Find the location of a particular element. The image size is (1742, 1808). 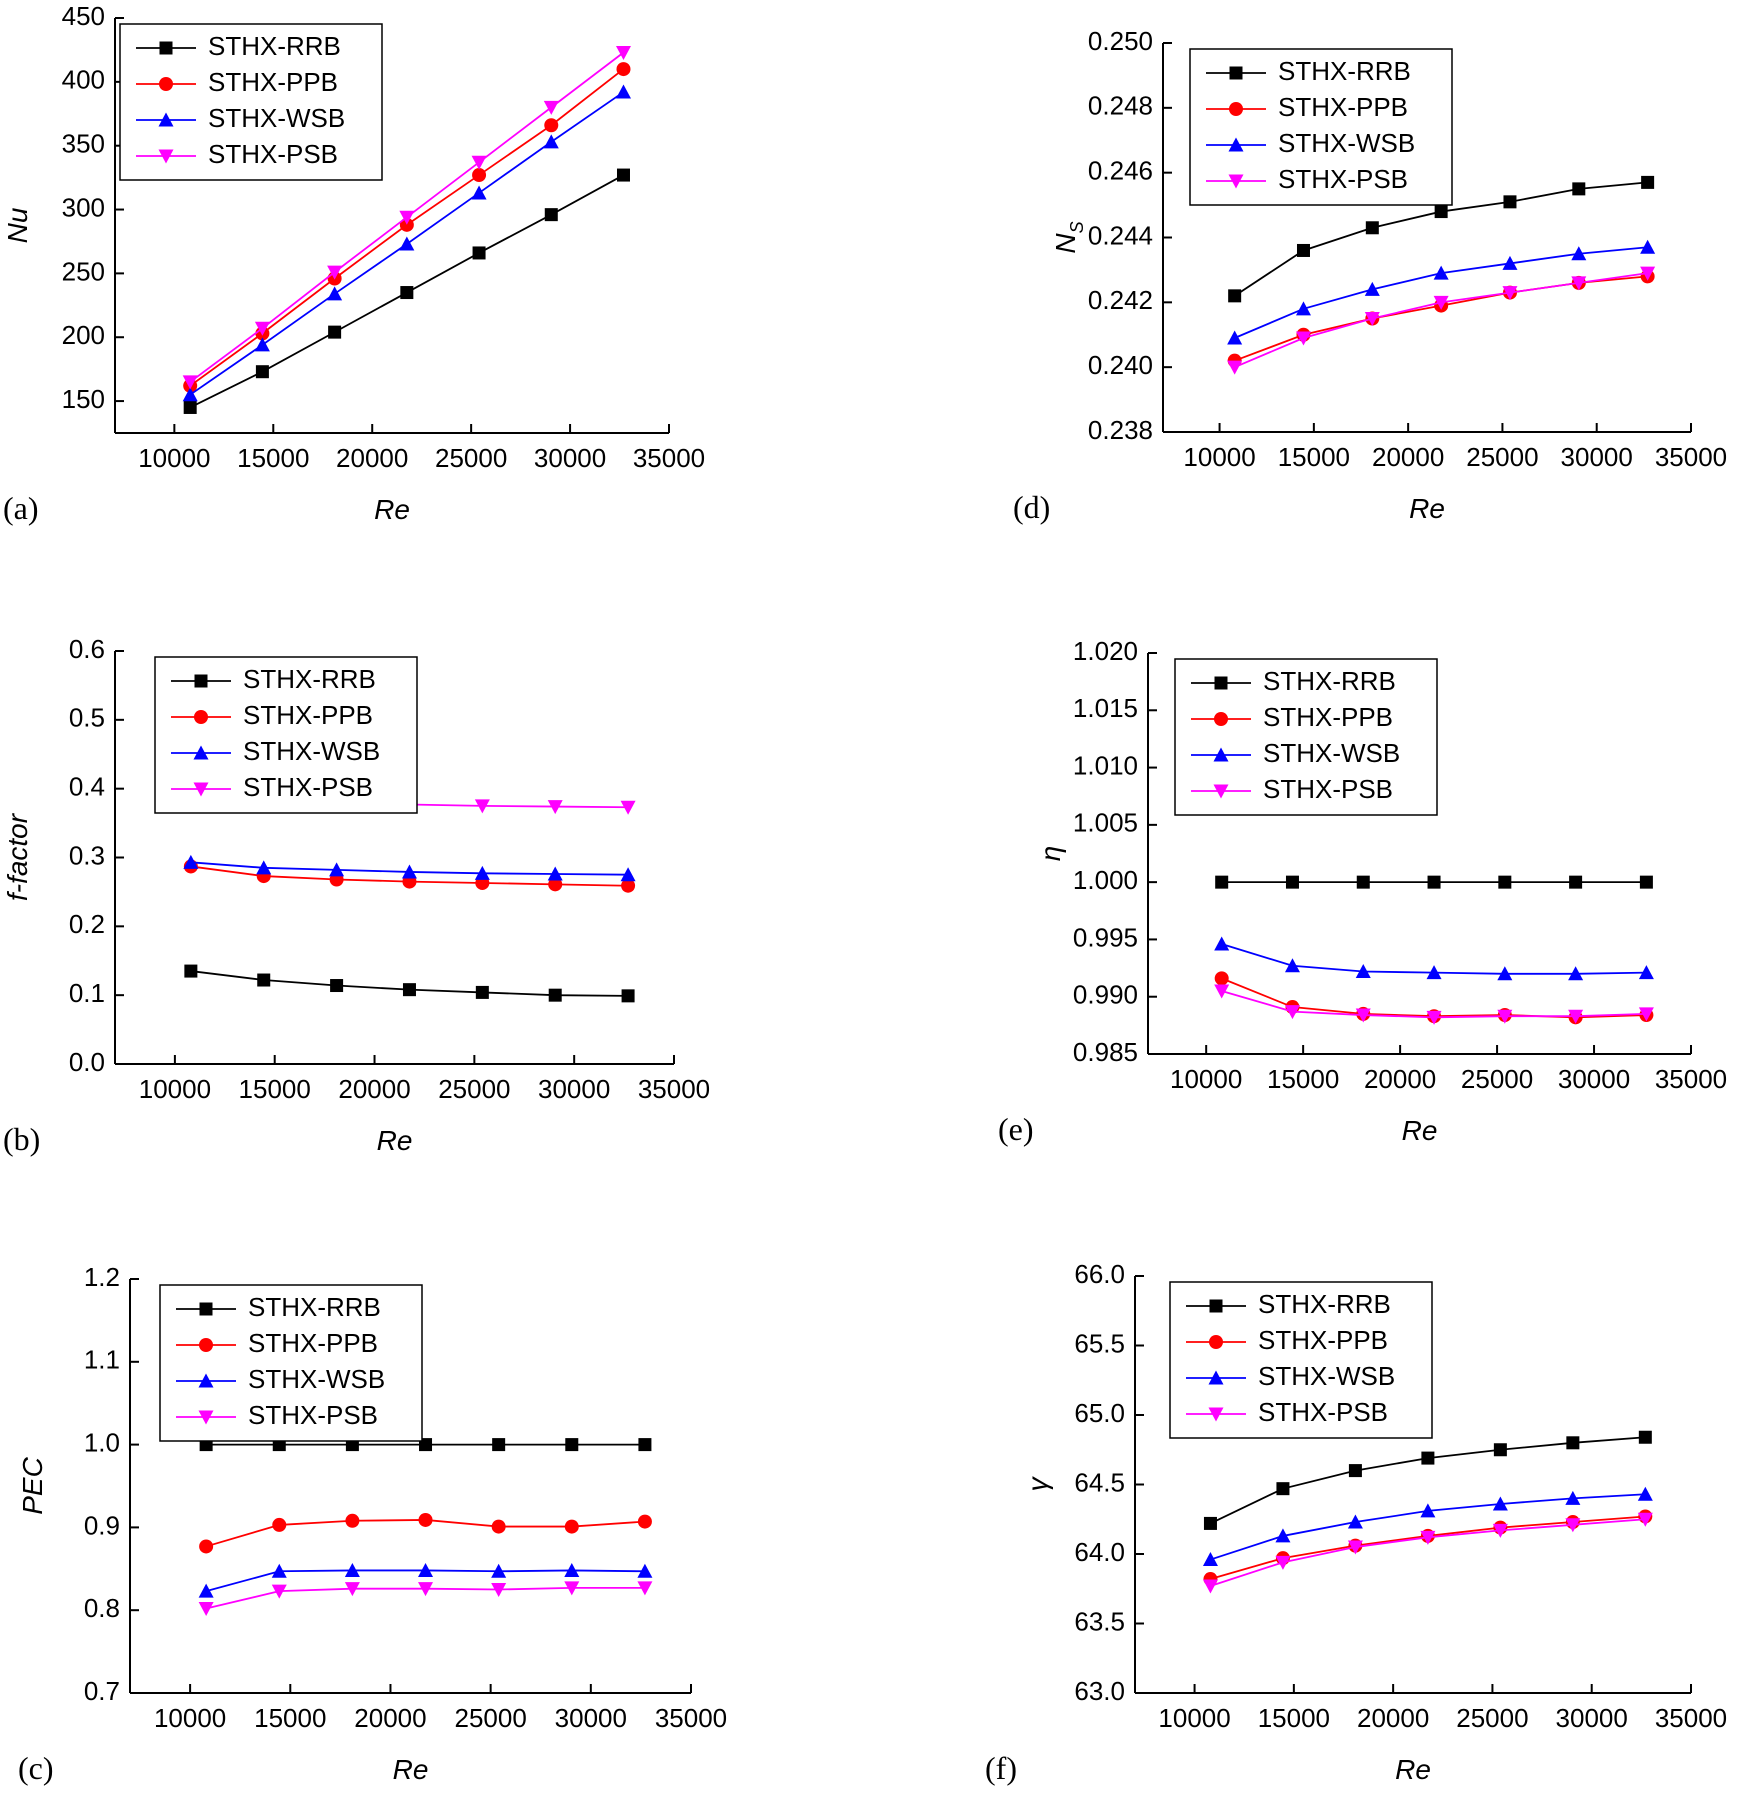

y-tick-label: 300 is located at coordinates (83, 207).